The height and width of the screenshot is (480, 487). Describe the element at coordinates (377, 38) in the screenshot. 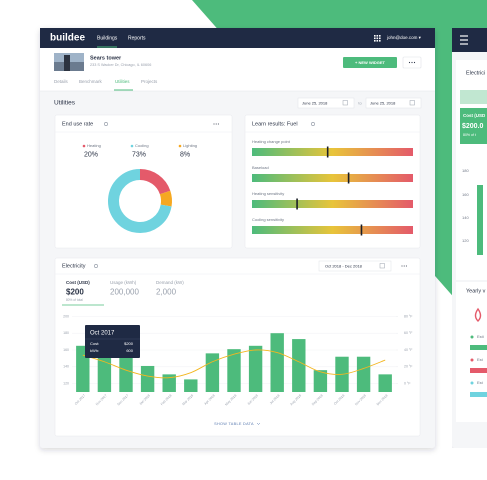

I see `apps-icon` at that location.